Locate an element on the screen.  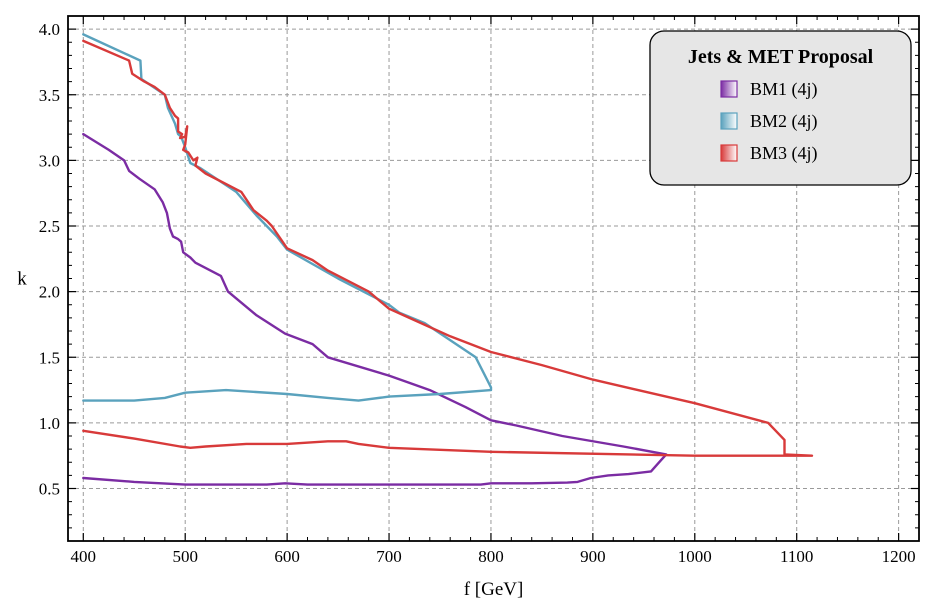
x-tick-label: 600 is located at coordinates (287, 556).